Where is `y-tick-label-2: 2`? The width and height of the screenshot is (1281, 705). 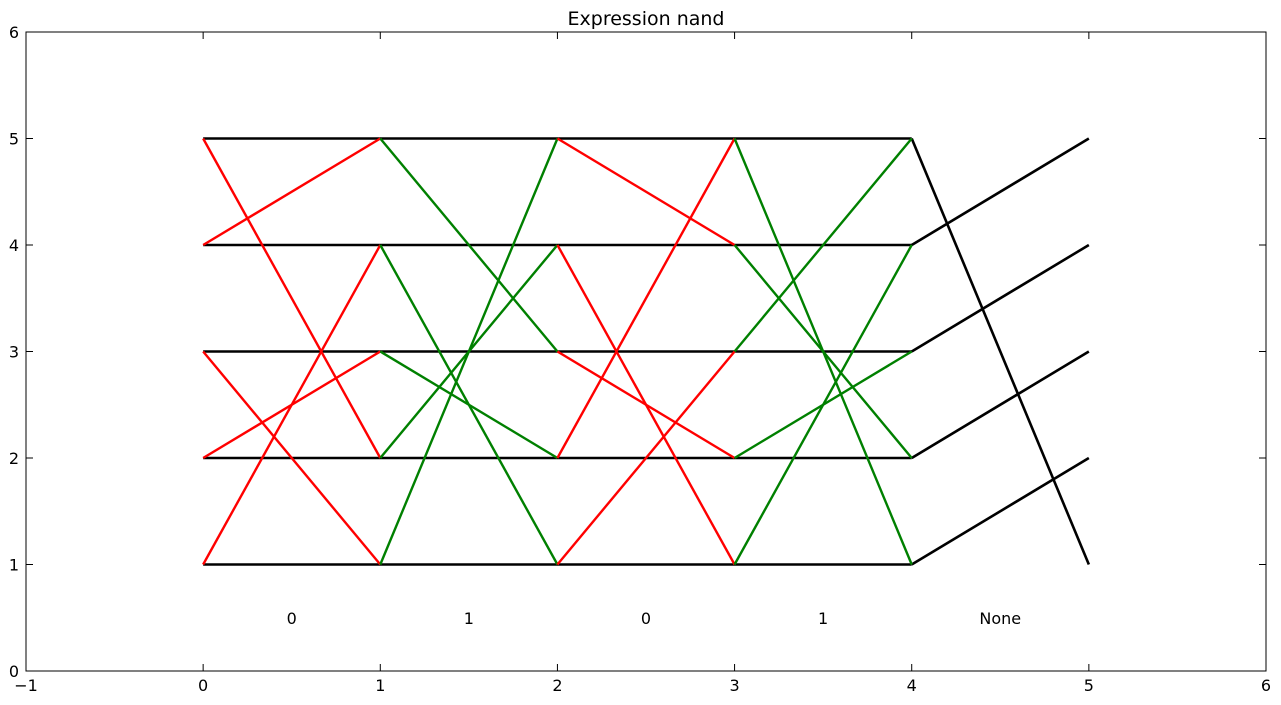 y-tick-label-2: 2 is located at coordinates (14, 458).